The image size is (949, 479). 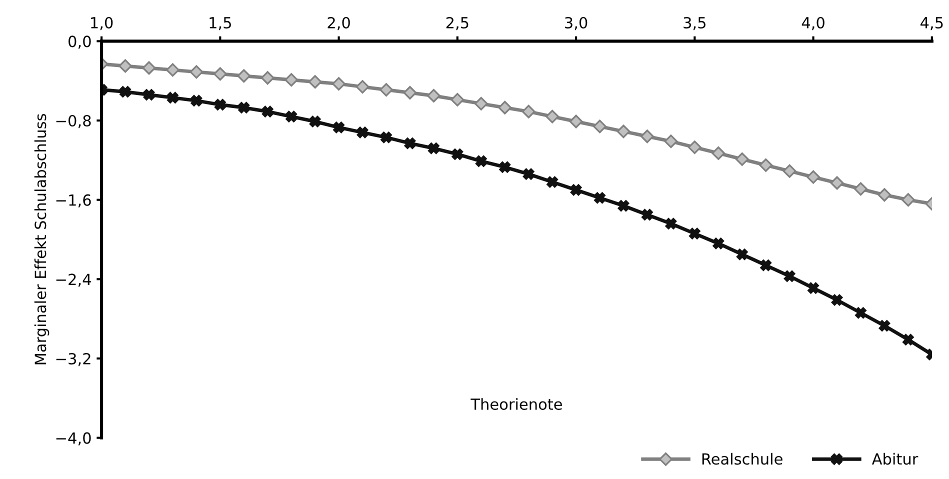 What do you see at coordinates (516, 404) in the screenshot?
I see `x-axis-title: Theorienote` at bounding box center [516, 404].